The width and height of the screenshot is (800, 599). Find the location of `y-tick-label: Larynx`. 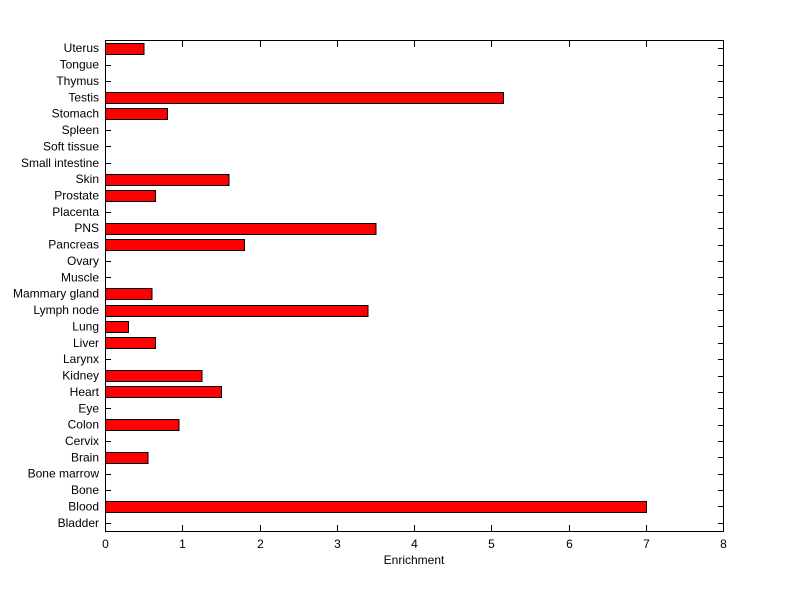

y-tick-label: Larynx is located at coordinates (81, 359).